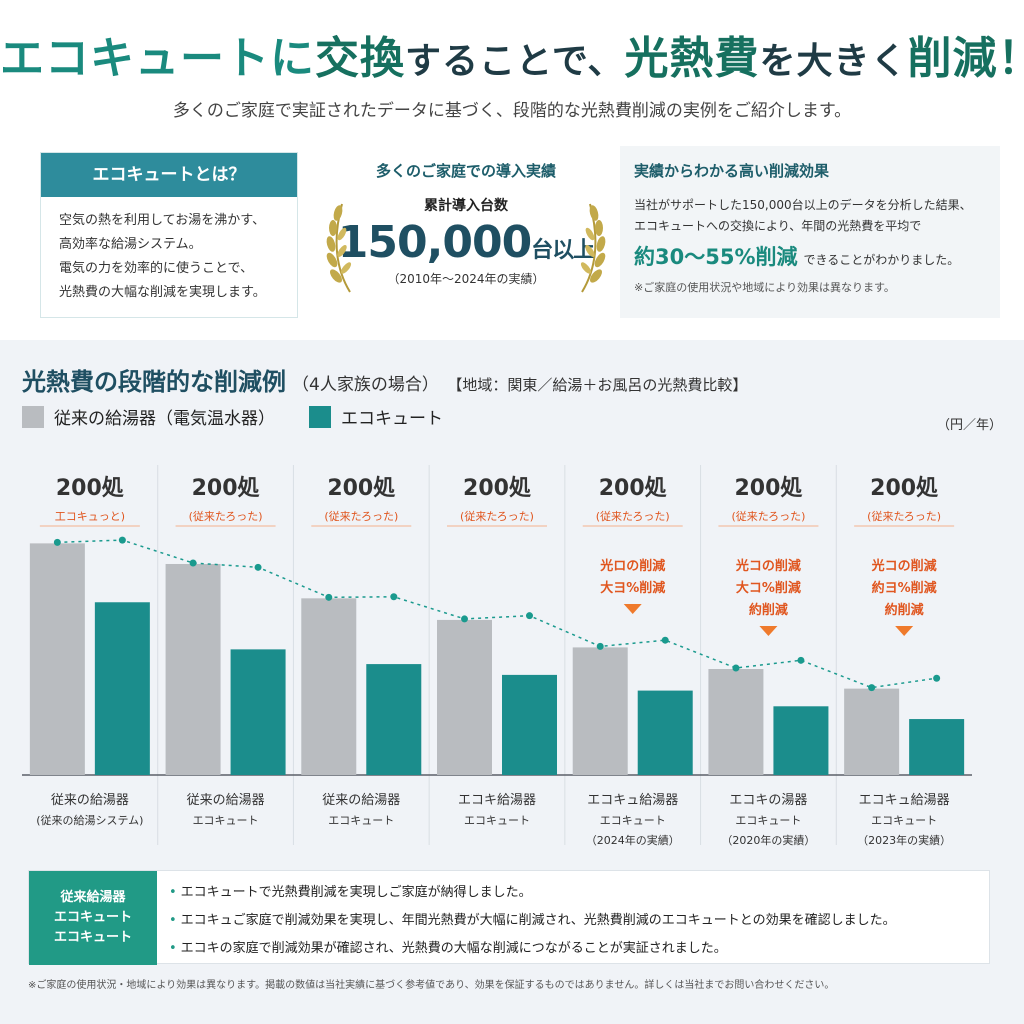  Describe the element at coordinates (574, 893) in the screenshot. I see `summary-item: エコキュートで光熱費削減を実現しご家庭が納得しました。` at that location.